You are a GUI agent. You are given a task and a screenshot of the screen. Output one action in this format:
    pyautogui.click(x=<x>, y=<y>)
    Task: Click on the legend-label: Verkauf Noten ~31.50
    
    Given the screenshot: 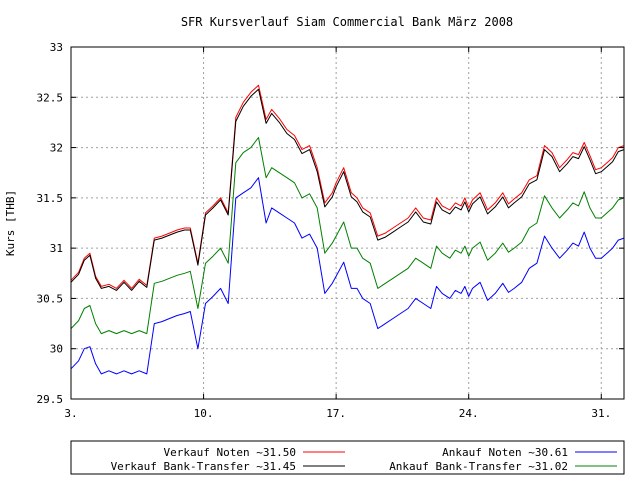 What is the action you would take?
    pyautogui.click(x=230, y=452)
    